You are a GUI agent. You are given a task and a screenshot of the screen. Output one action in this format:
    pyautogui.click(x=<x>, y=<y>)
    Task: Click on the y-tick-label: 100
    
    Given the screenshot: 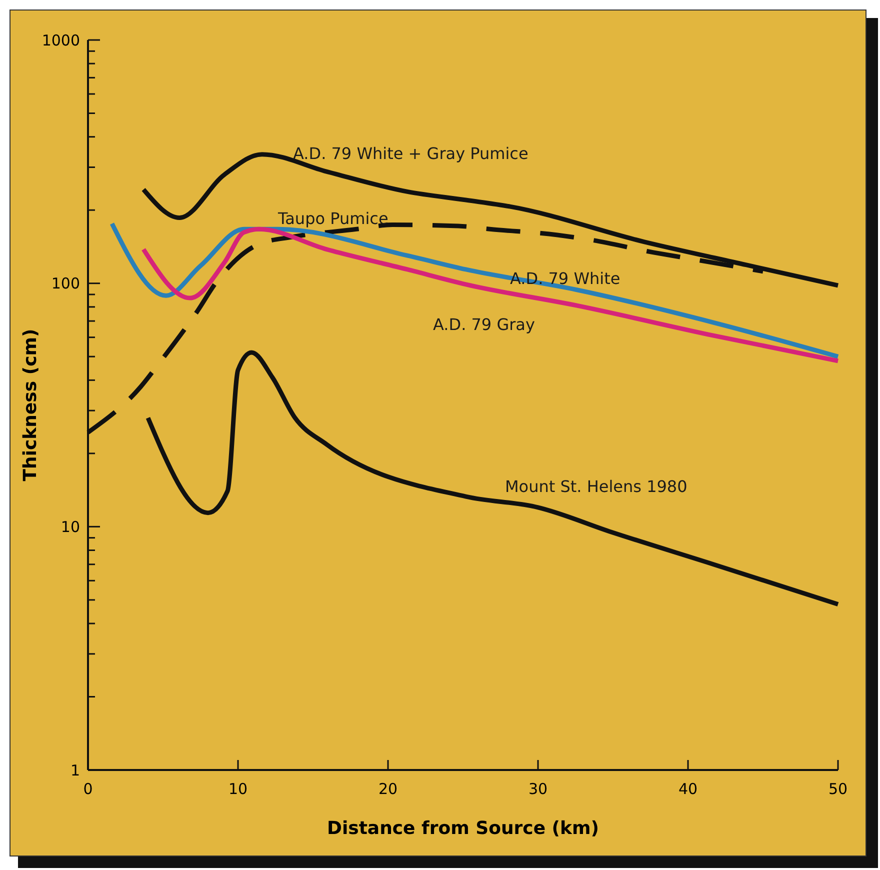 What is the action you would take?
    pyautogui.click(x=65, y=283)
    